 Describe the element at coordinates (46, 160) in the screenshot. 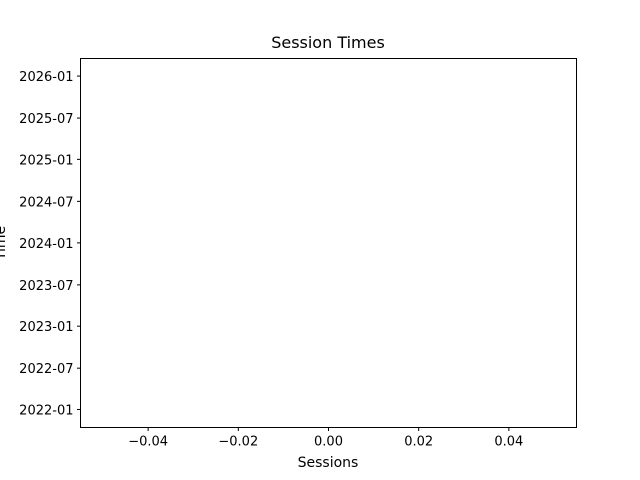

I see `y-tick-label: 2025-01` at that location.